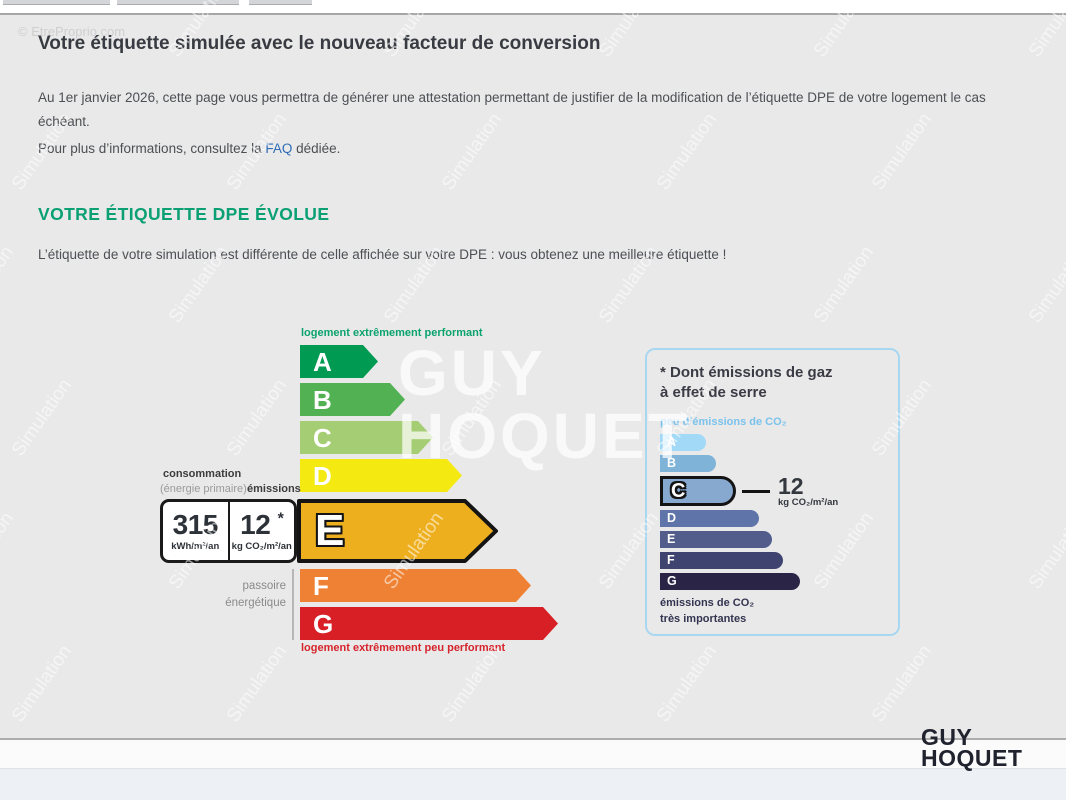  Describe the element at coordinates (688, 463) in the screenshot. I see `ges-class-B: B` at that location.